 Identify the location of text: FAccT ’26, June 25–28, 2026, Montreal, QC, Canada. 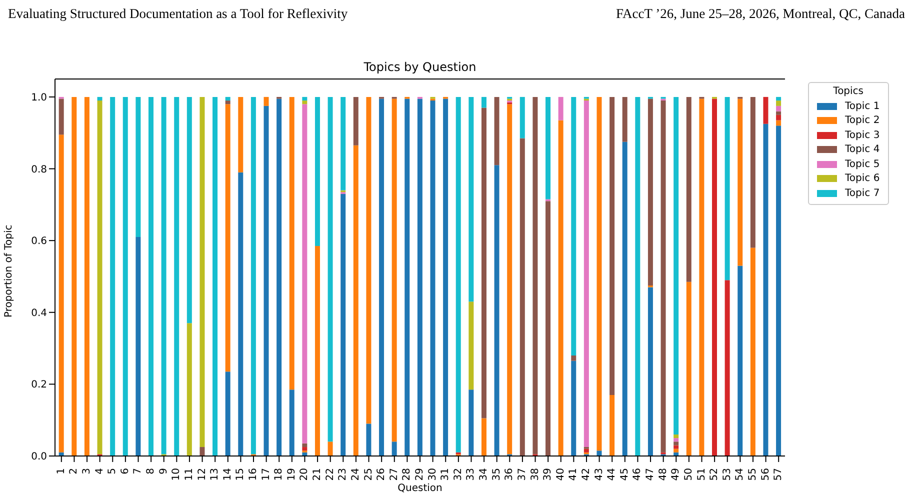
(760, 14).